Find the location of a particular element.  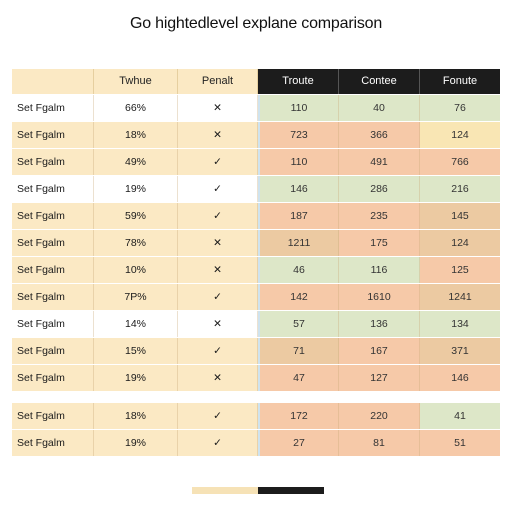

value-cell: 142 is located at coordinates (298, 297).